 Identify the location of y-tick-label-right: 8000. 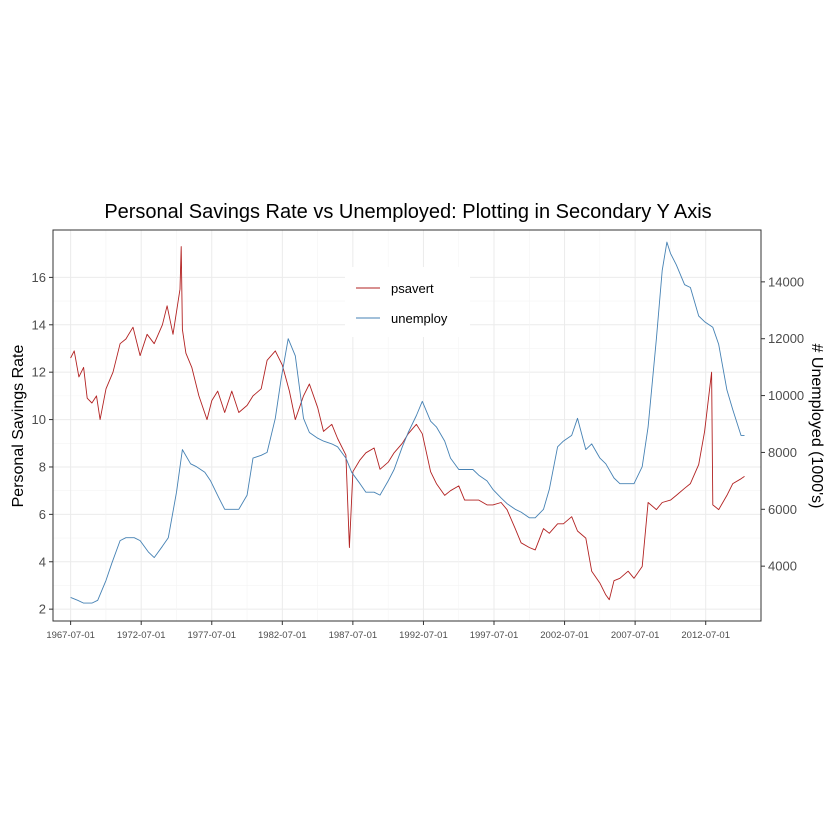
(782, 452).